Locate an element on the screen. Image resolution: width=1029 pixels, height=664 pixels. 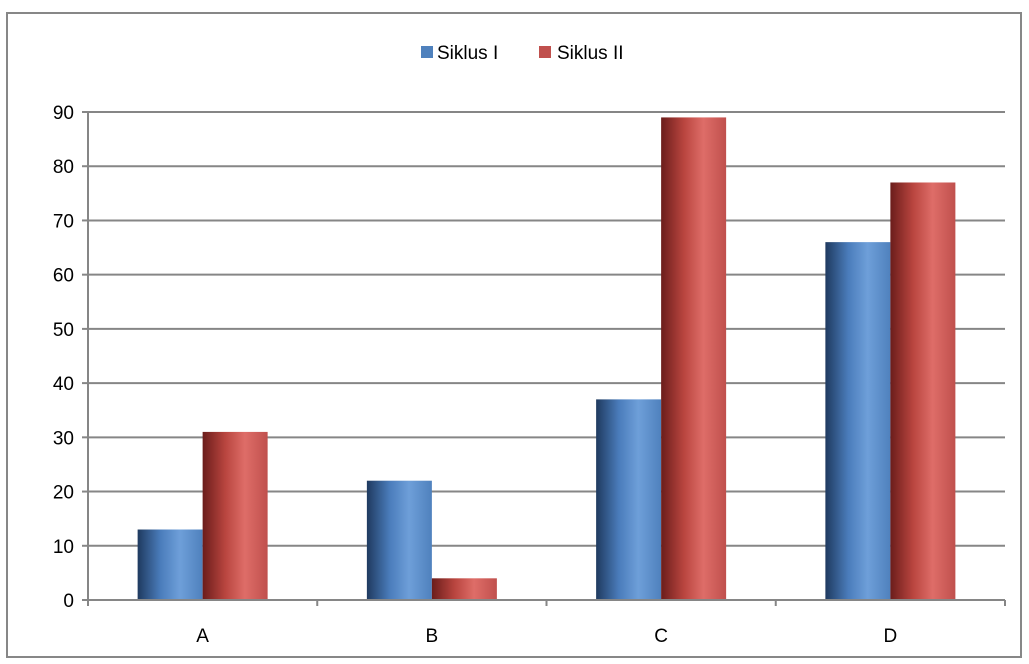
y-tick-labels: 0 10 20 30 40 50 60 70 80 90 is located at coordinates (63, 357).